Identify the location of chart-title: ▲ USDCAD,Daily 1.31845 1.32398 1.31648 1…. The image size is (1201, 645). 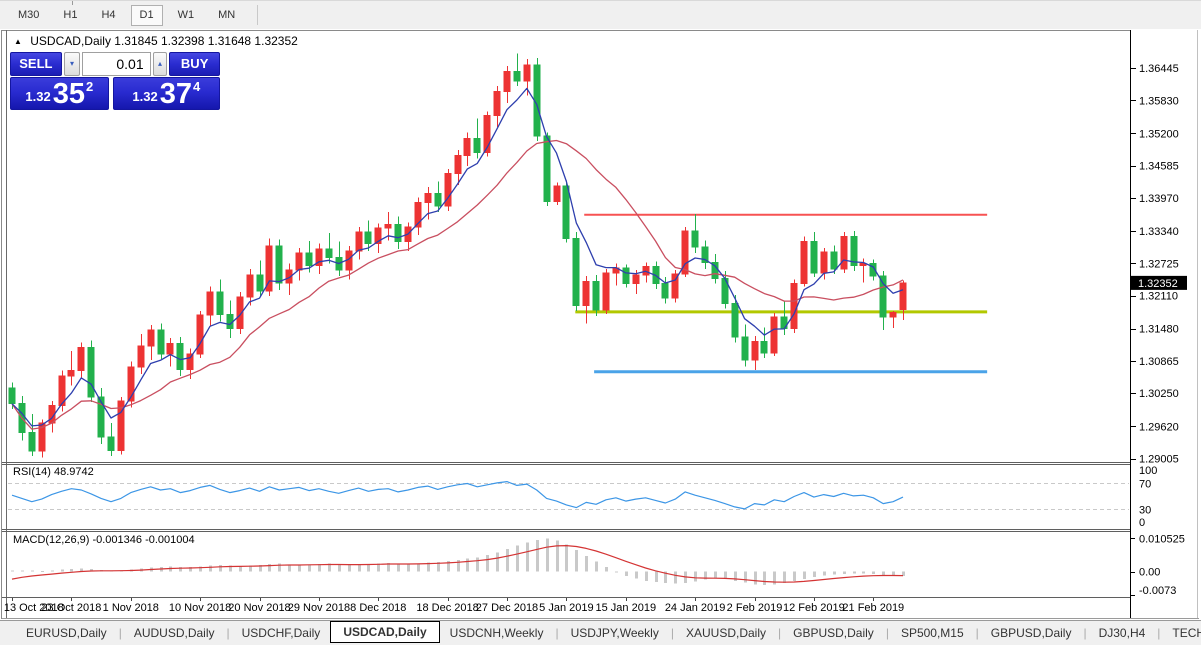
(156, 41).